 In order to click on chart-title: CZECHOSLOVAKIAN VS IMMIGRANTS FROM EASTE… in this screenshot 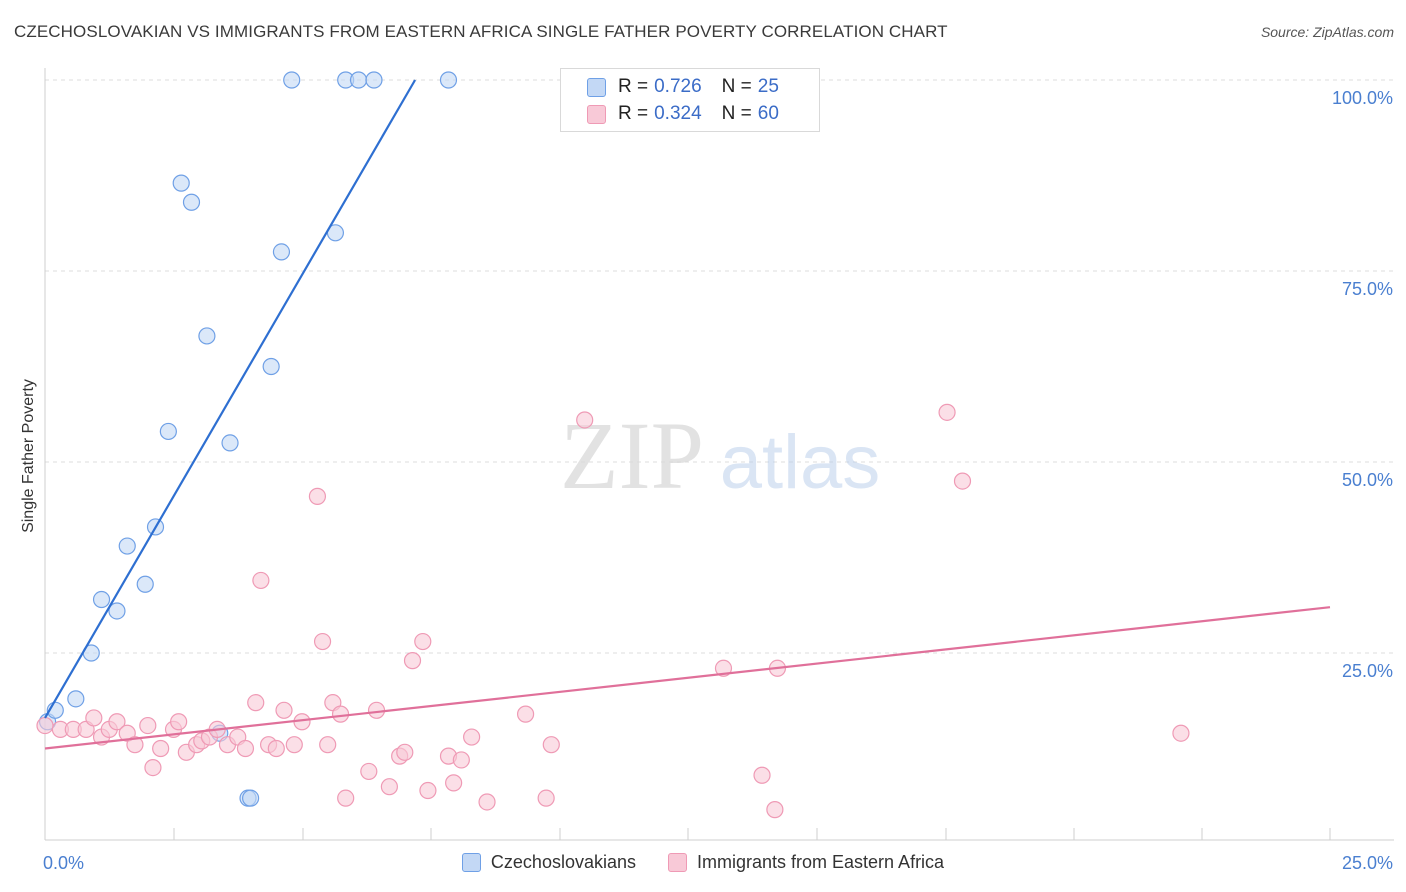, I will do `click(481, 31)`.